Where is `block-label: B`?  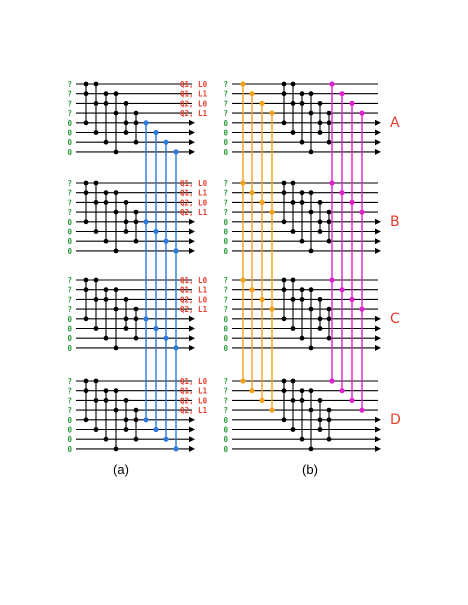 block-label: B is located at coordinates (395, 222).